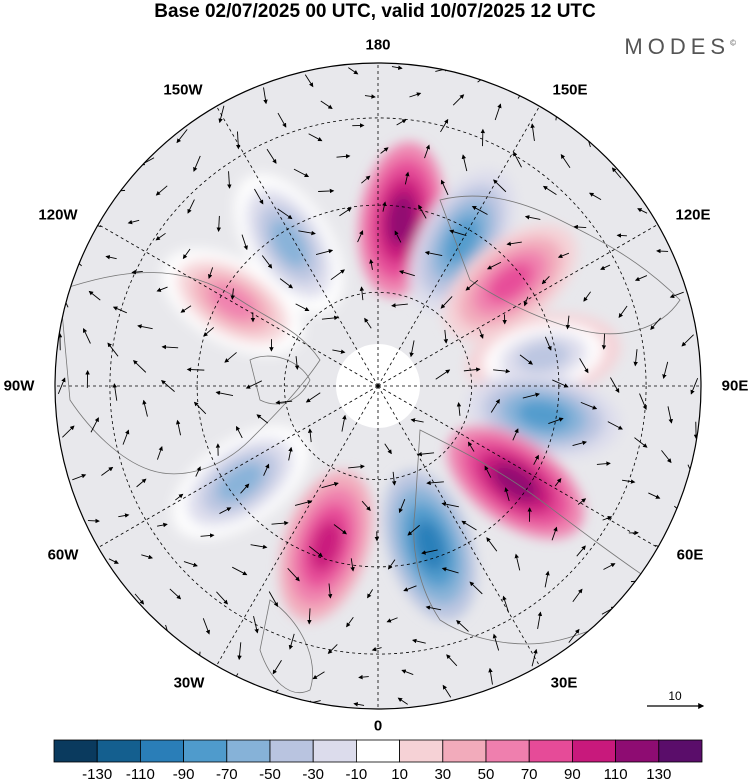 This screenshot has width=750, height=783. I want to click on lon-label-30e: 30E, so click(564, 683).